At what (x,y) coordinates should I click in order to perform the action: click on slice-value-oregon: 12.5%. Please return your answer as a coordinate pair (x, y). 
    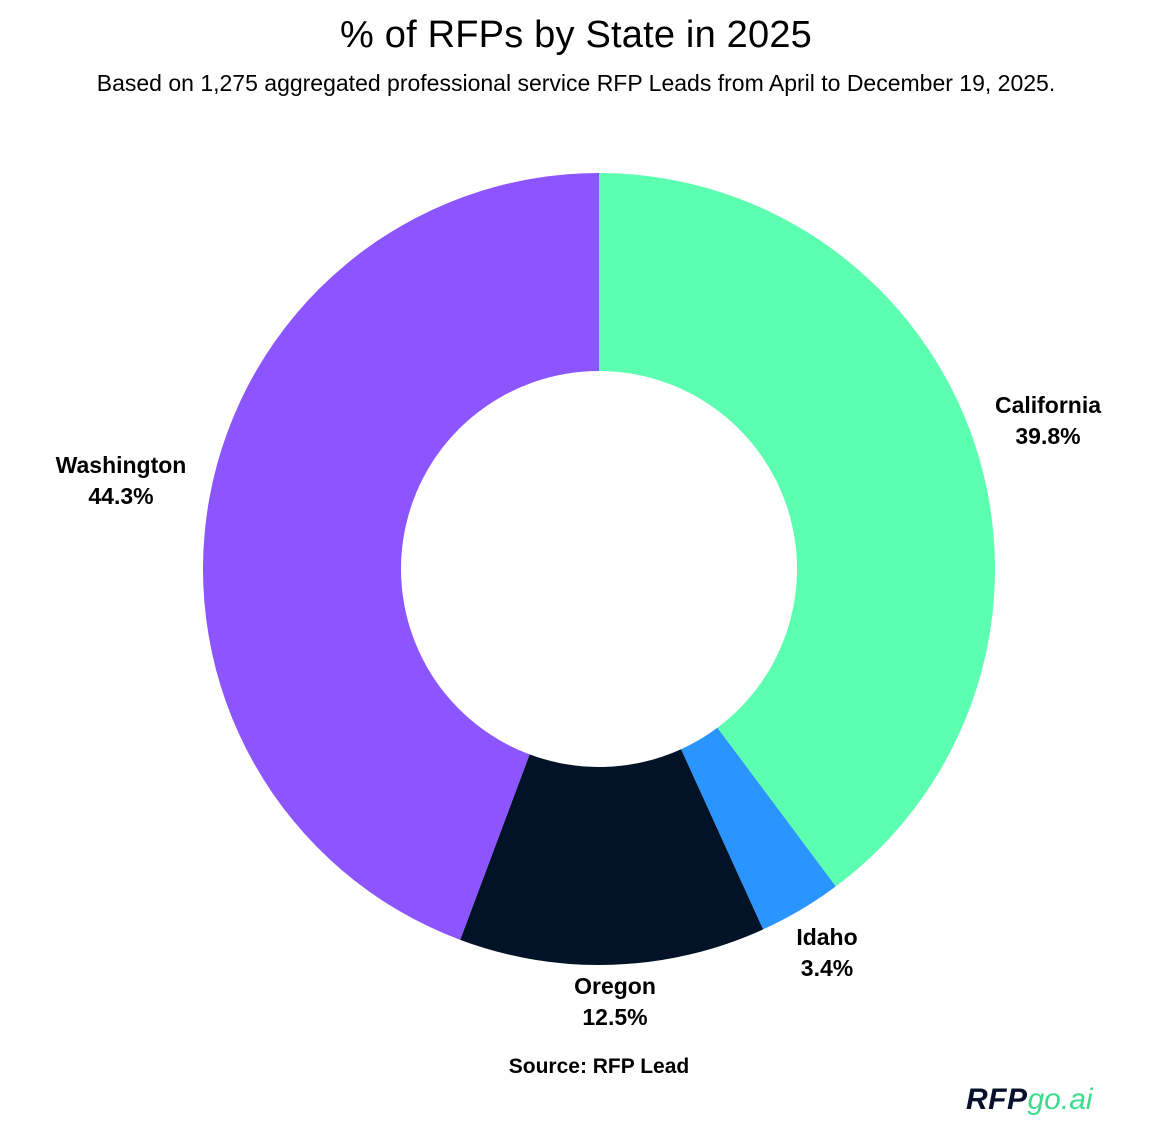
    Looking at the image, I should click on (614, 1017).